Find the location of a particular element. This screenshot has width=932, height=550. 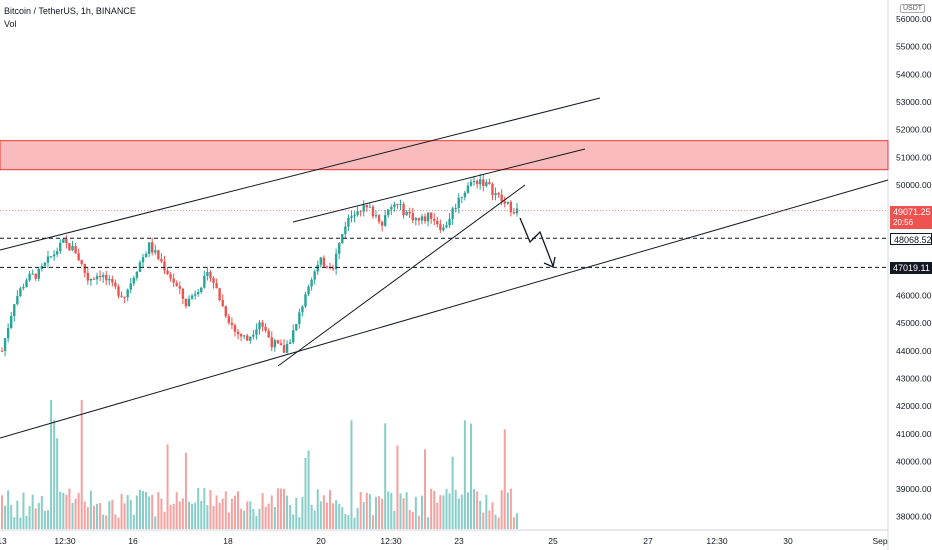

time-axis: 13 12:30 16 18 20 12:30 23 25 27 12:30 30 Sep is located at coordinates (444, 541).